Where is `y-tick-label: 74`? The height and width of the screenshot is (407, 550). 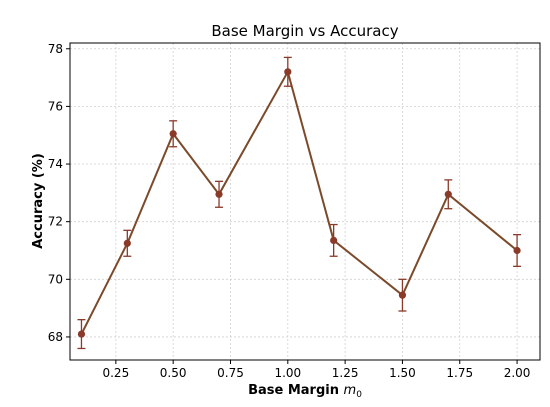
y-tick-label: 74 is located at coordinates (55, 164).